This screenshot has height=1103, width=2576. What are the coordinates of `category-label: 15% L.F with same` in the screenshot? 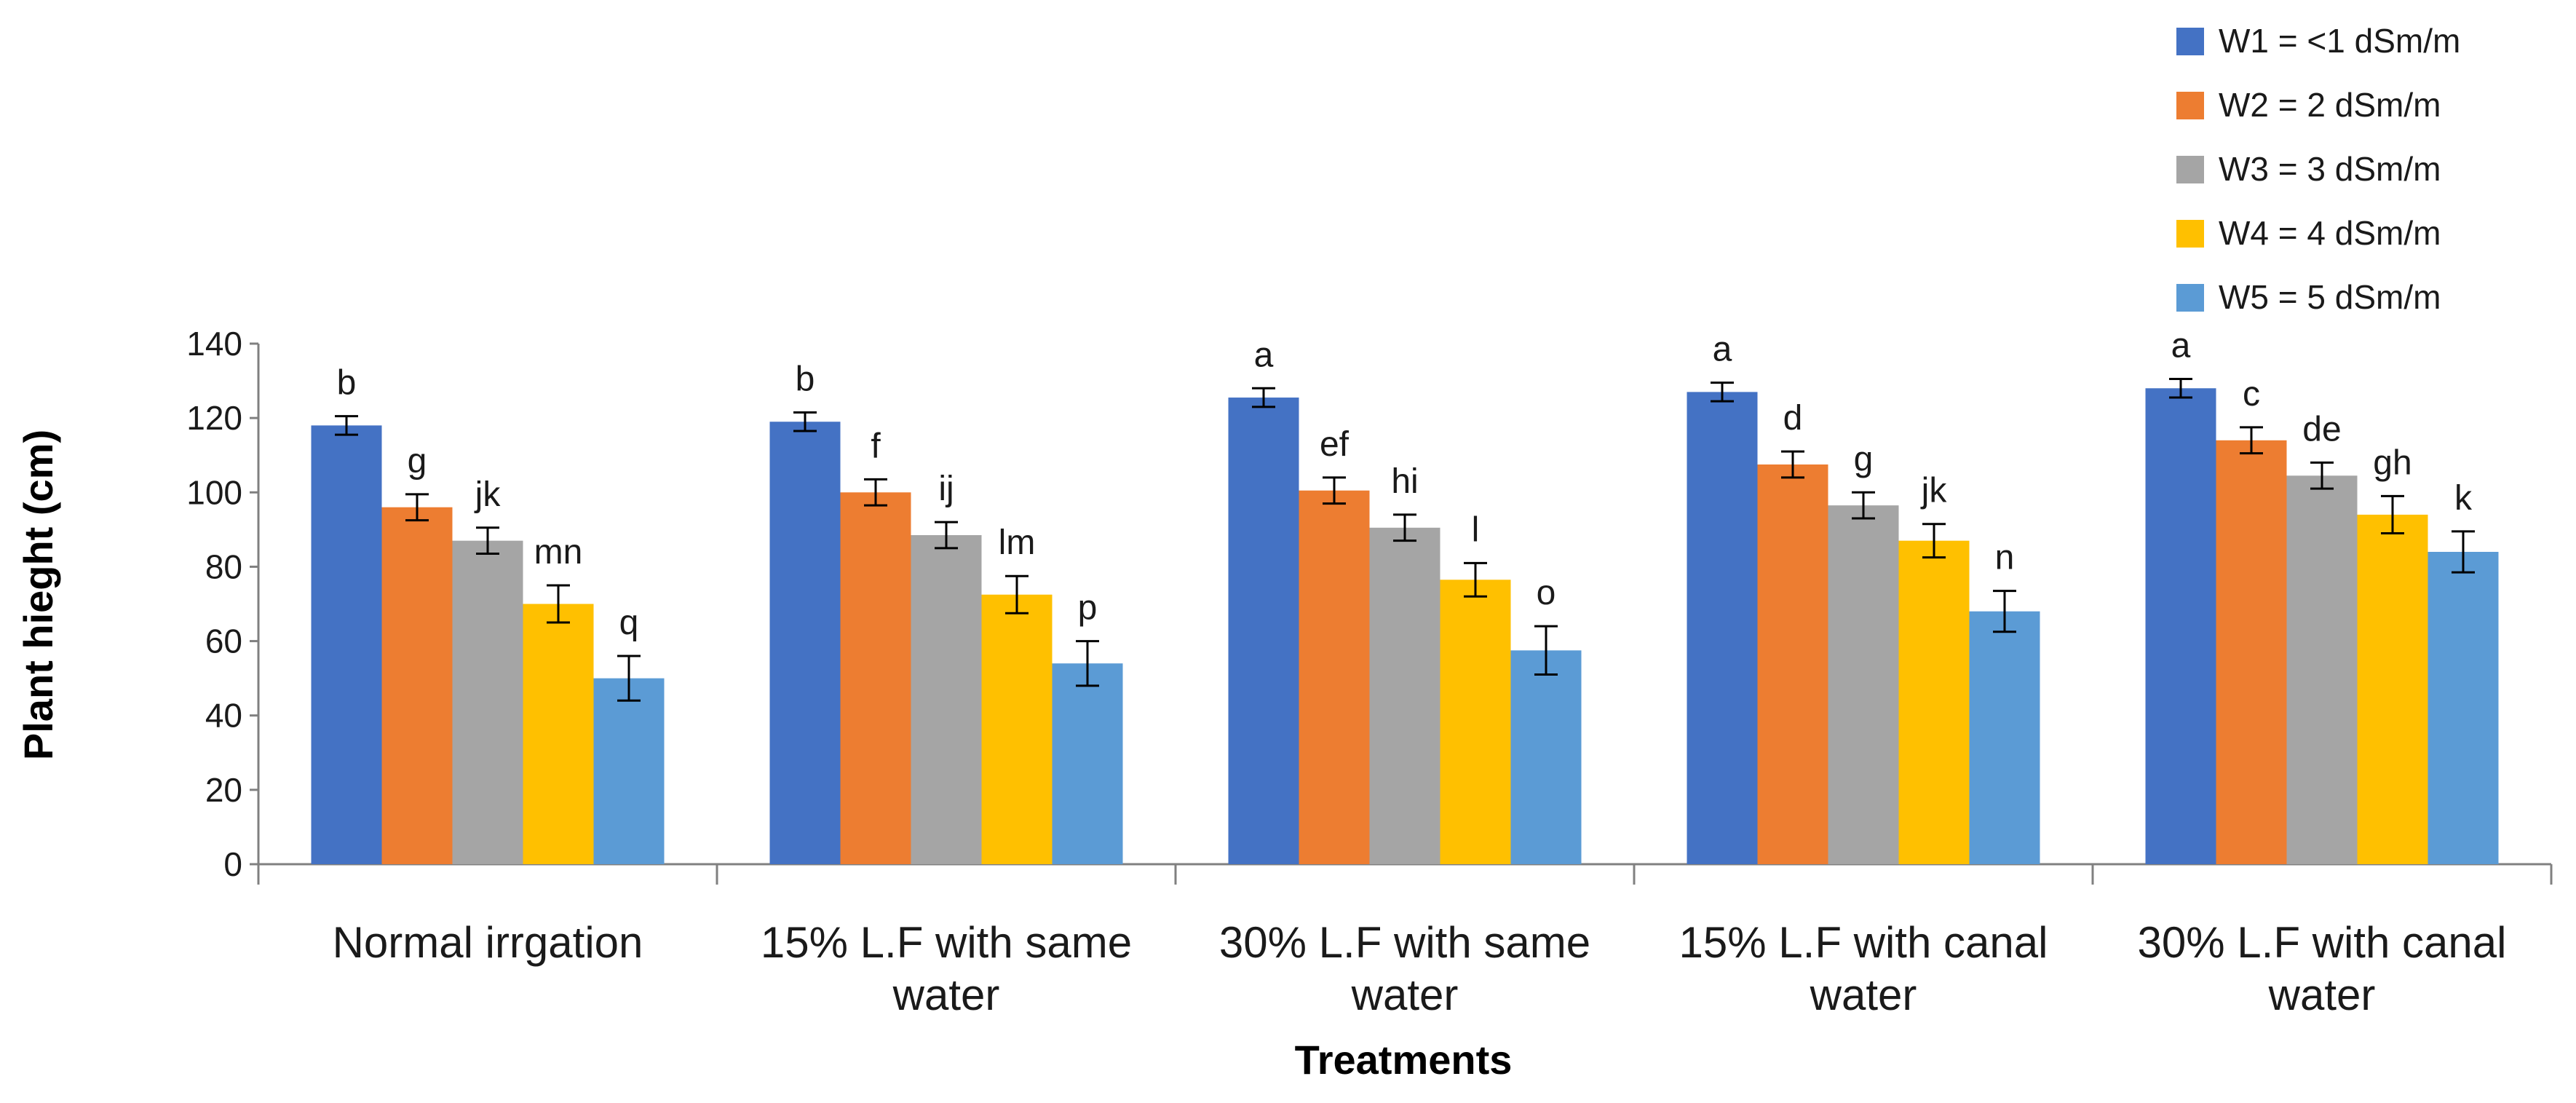 It's located at (946, 942).